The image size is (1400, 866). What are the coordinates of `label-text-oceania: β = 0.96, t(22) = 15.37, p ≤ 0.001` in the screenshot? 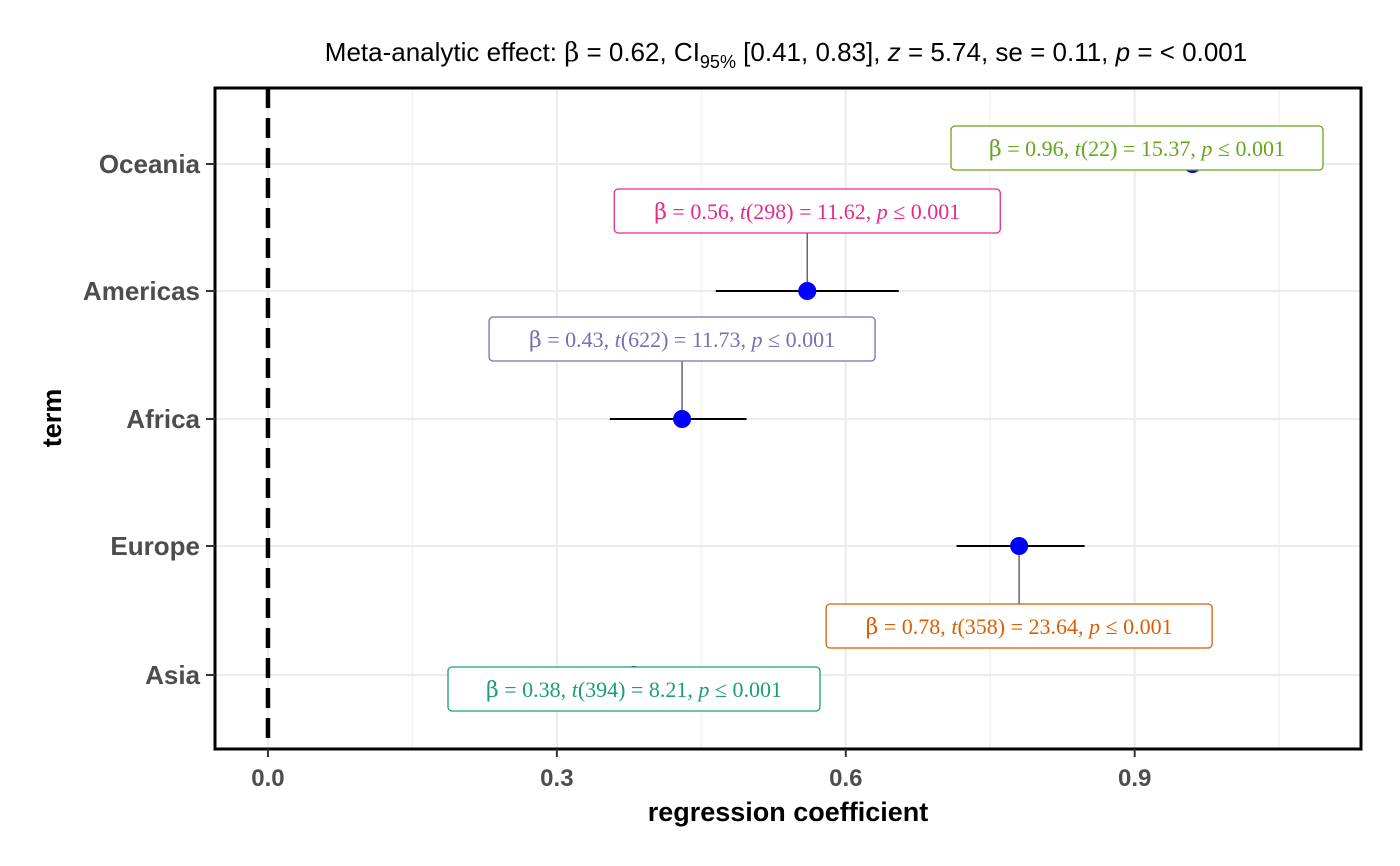 It's located at (1137, 149).